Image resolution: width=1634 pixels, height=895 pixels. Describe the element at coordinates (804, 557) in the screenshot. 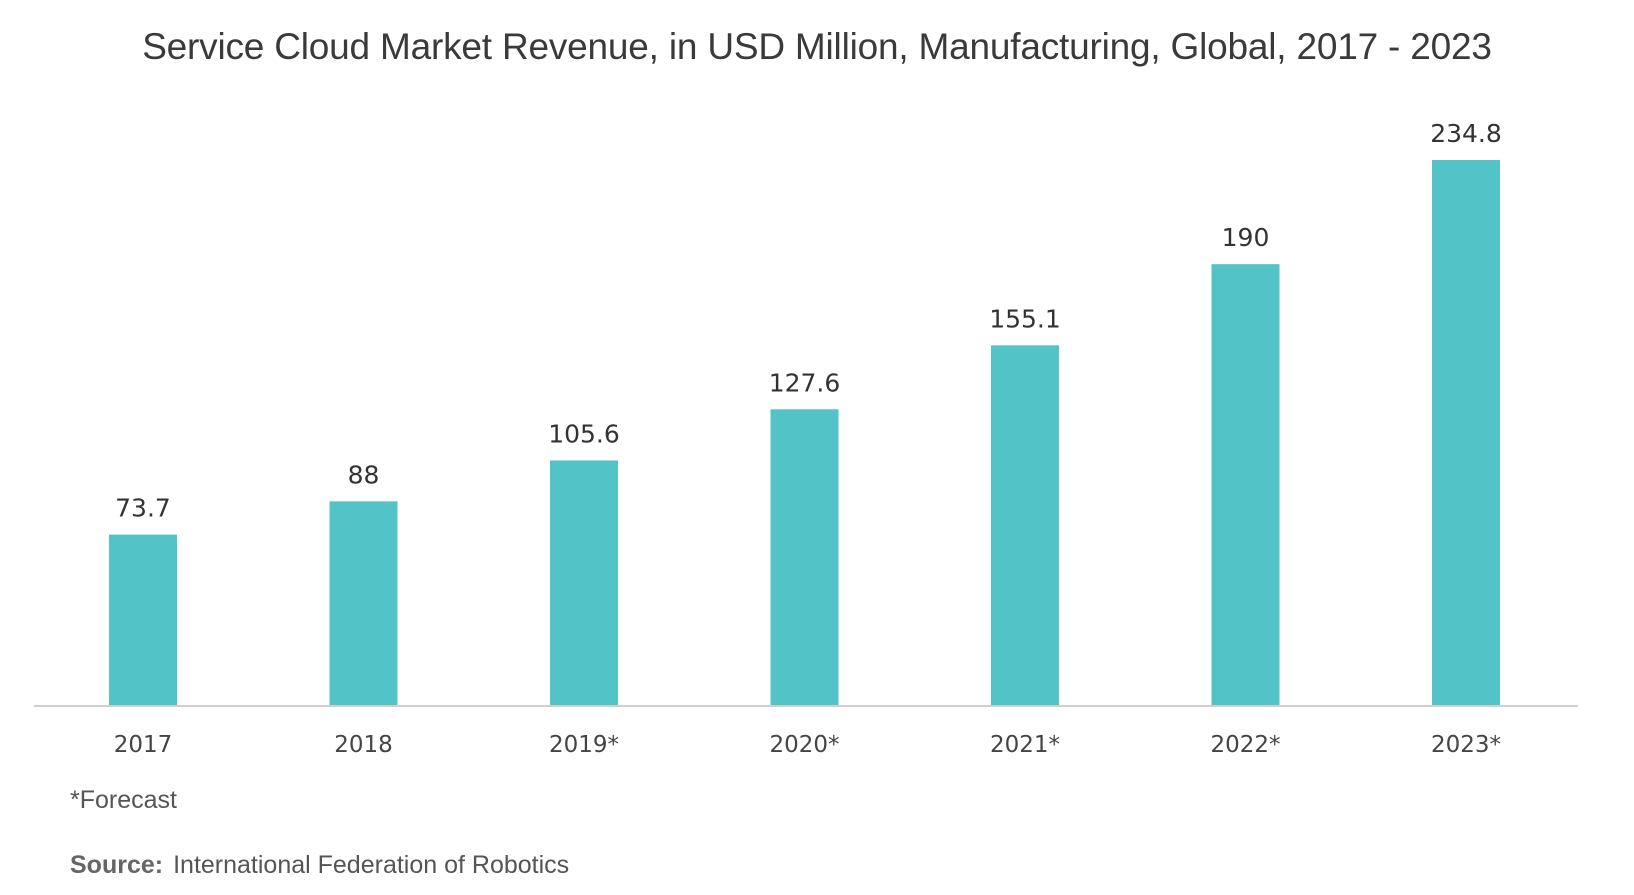

I see `bar-2020` at that location.